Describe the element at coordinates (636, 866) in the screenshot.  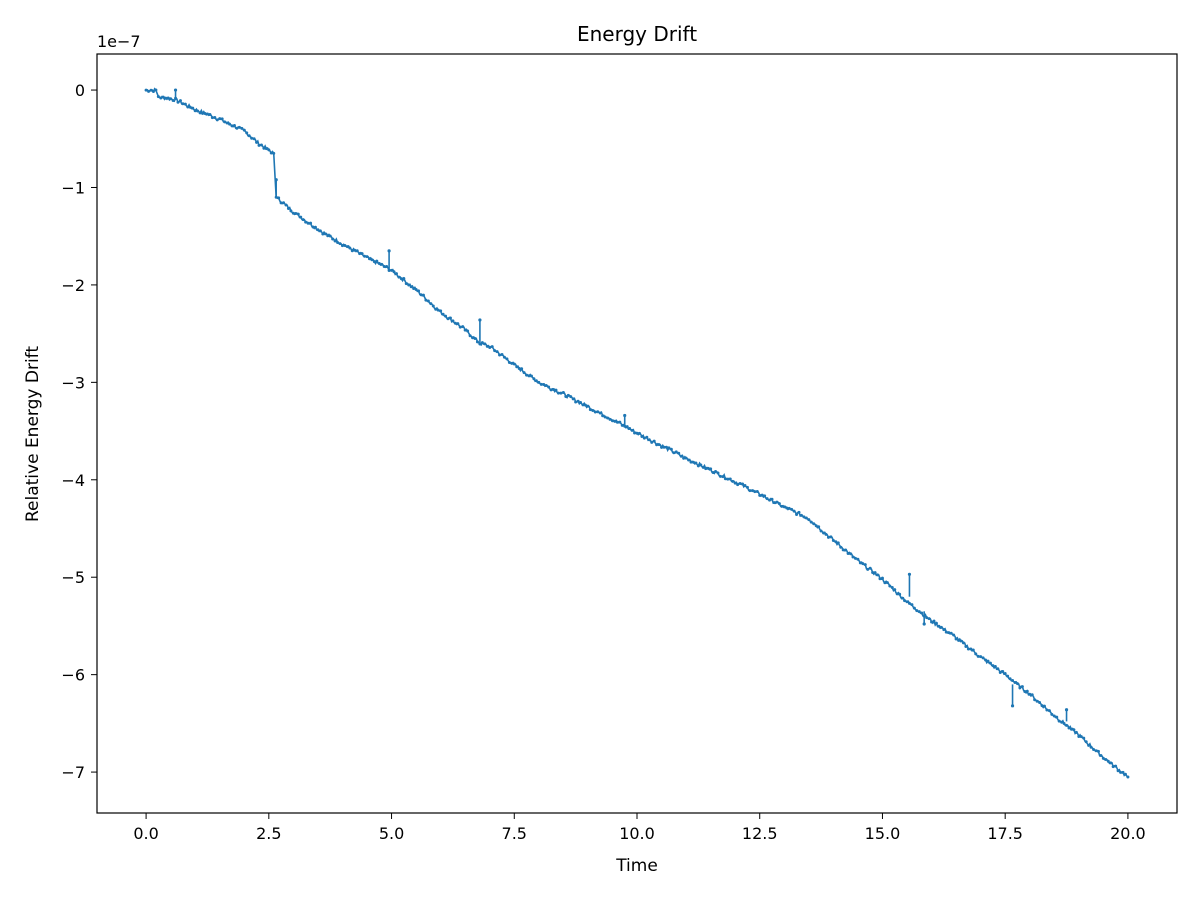
I see `x-axis-label: Time` at that location.